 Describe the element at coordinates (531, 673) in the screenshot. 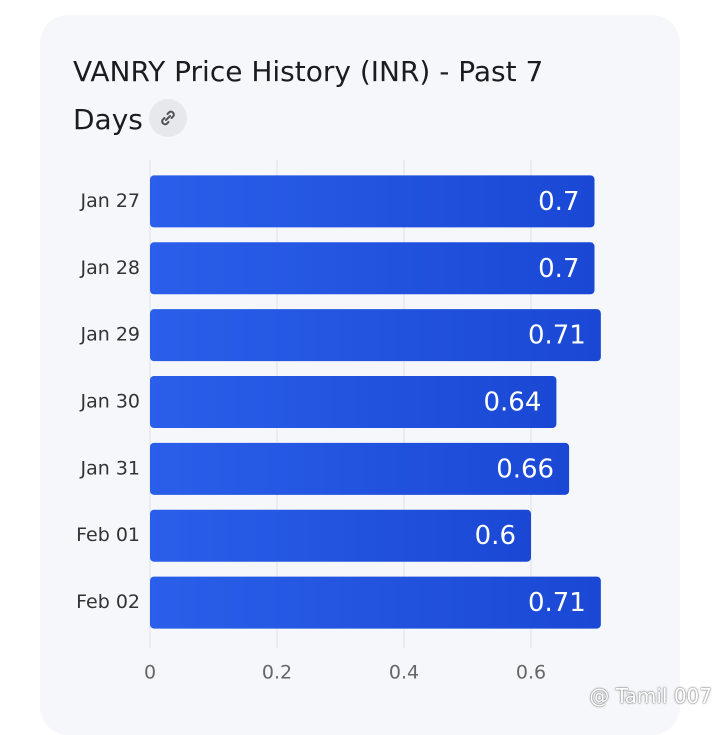

I see `x-tick-label: 0.6` at that location.